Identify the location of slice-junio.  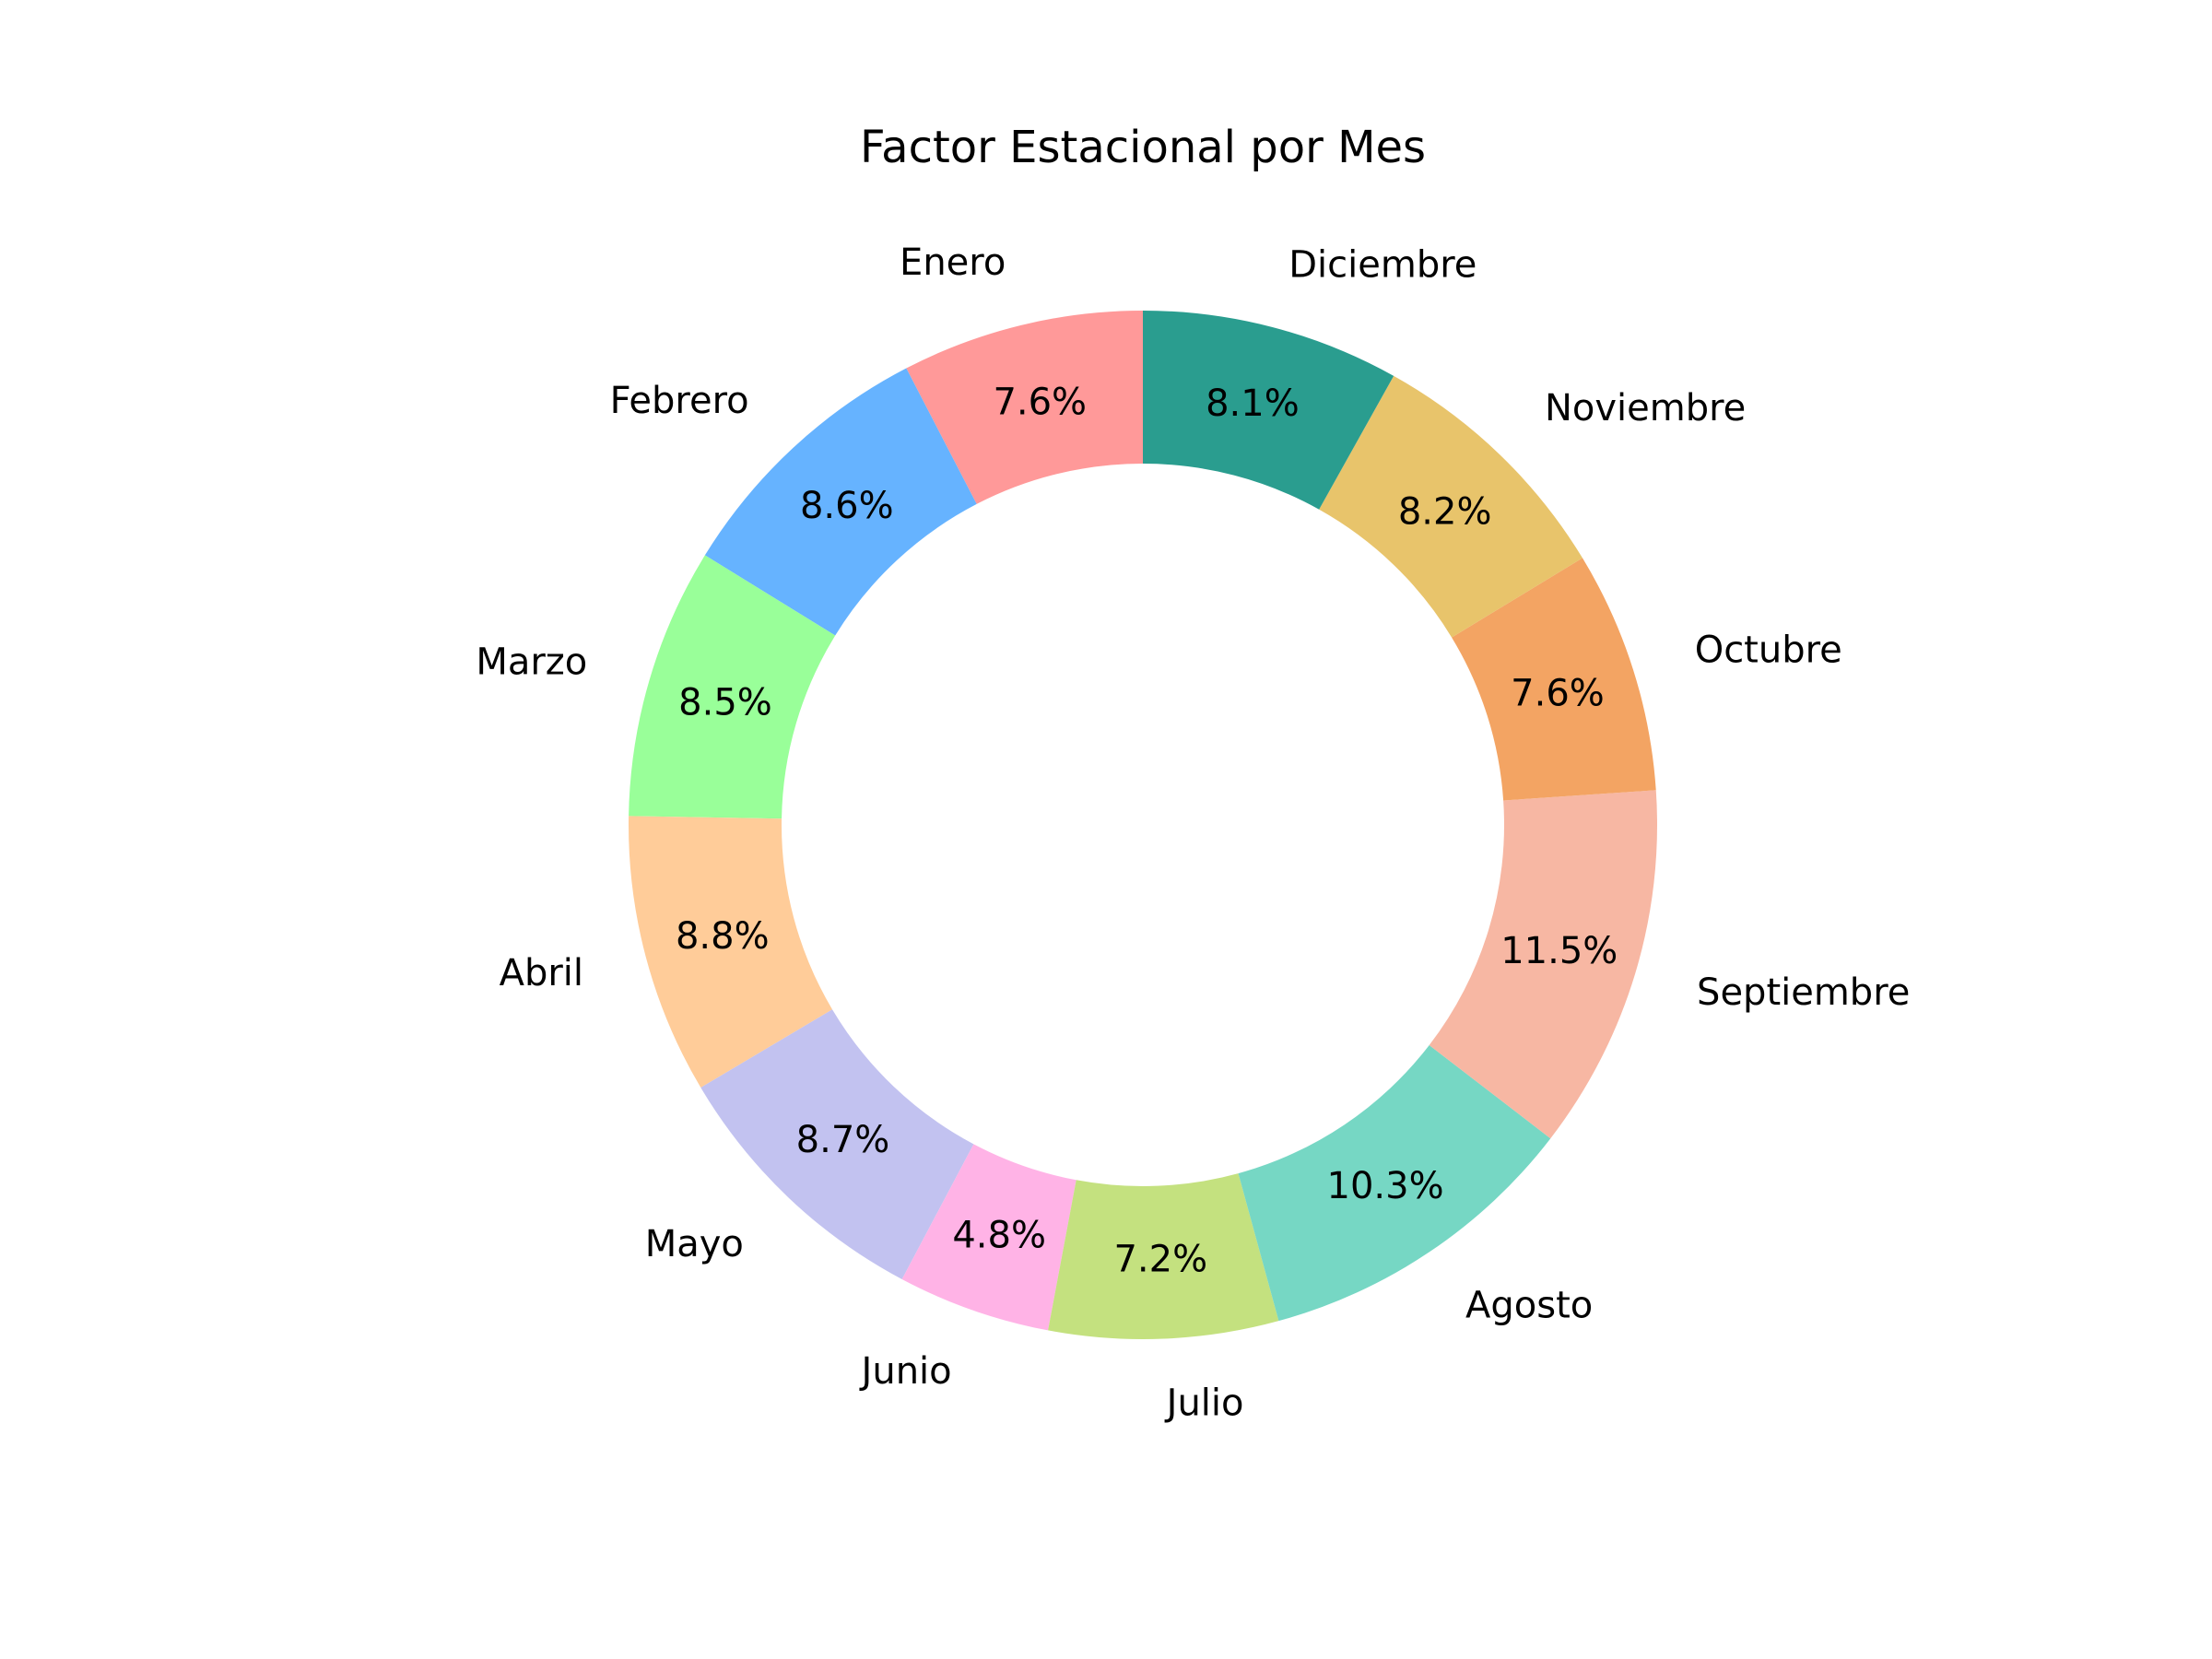
(989, 1237).